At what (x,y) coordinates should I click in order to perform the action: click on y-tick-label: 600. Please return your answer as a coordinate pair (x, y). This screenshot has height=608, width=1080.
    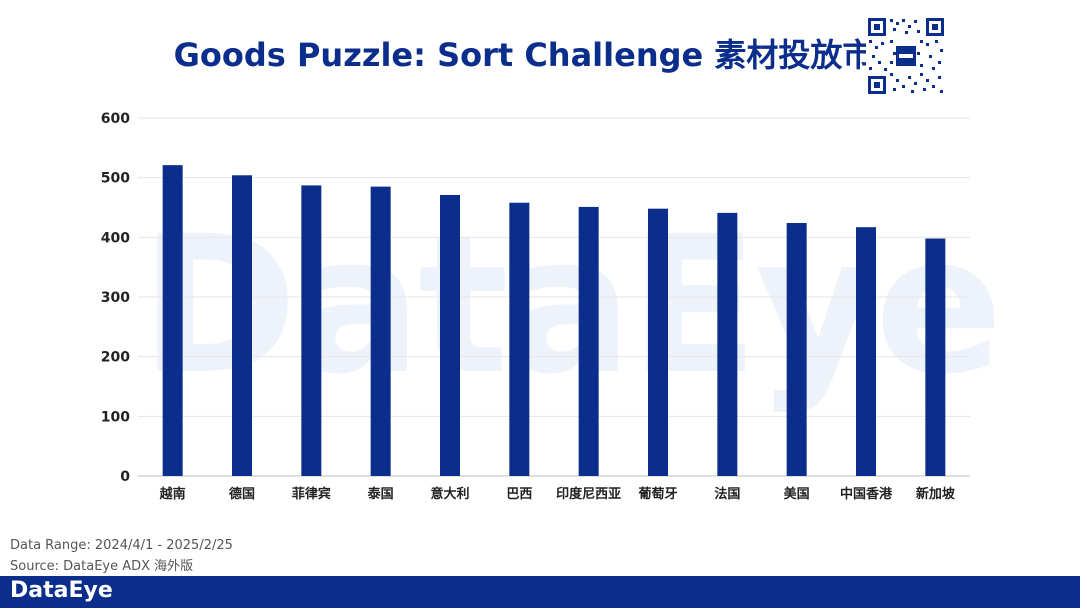
    Looking at the image, I should click on (115, 119).